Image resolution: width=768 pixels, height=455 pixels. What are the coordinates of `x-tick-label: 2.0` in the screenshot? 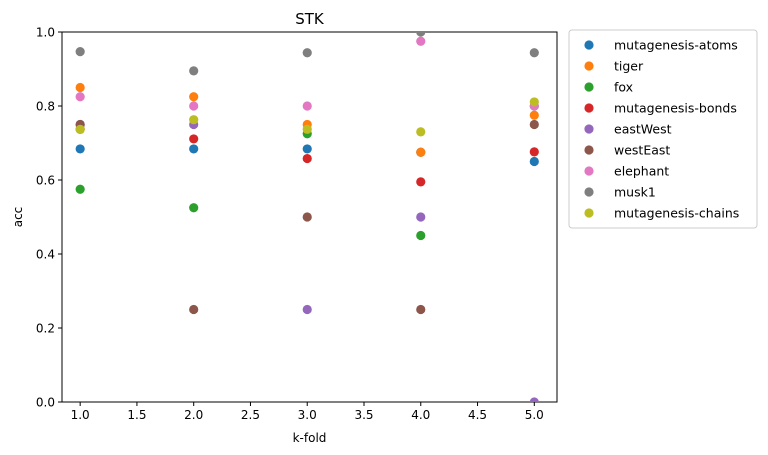 It's located at (193, 415).